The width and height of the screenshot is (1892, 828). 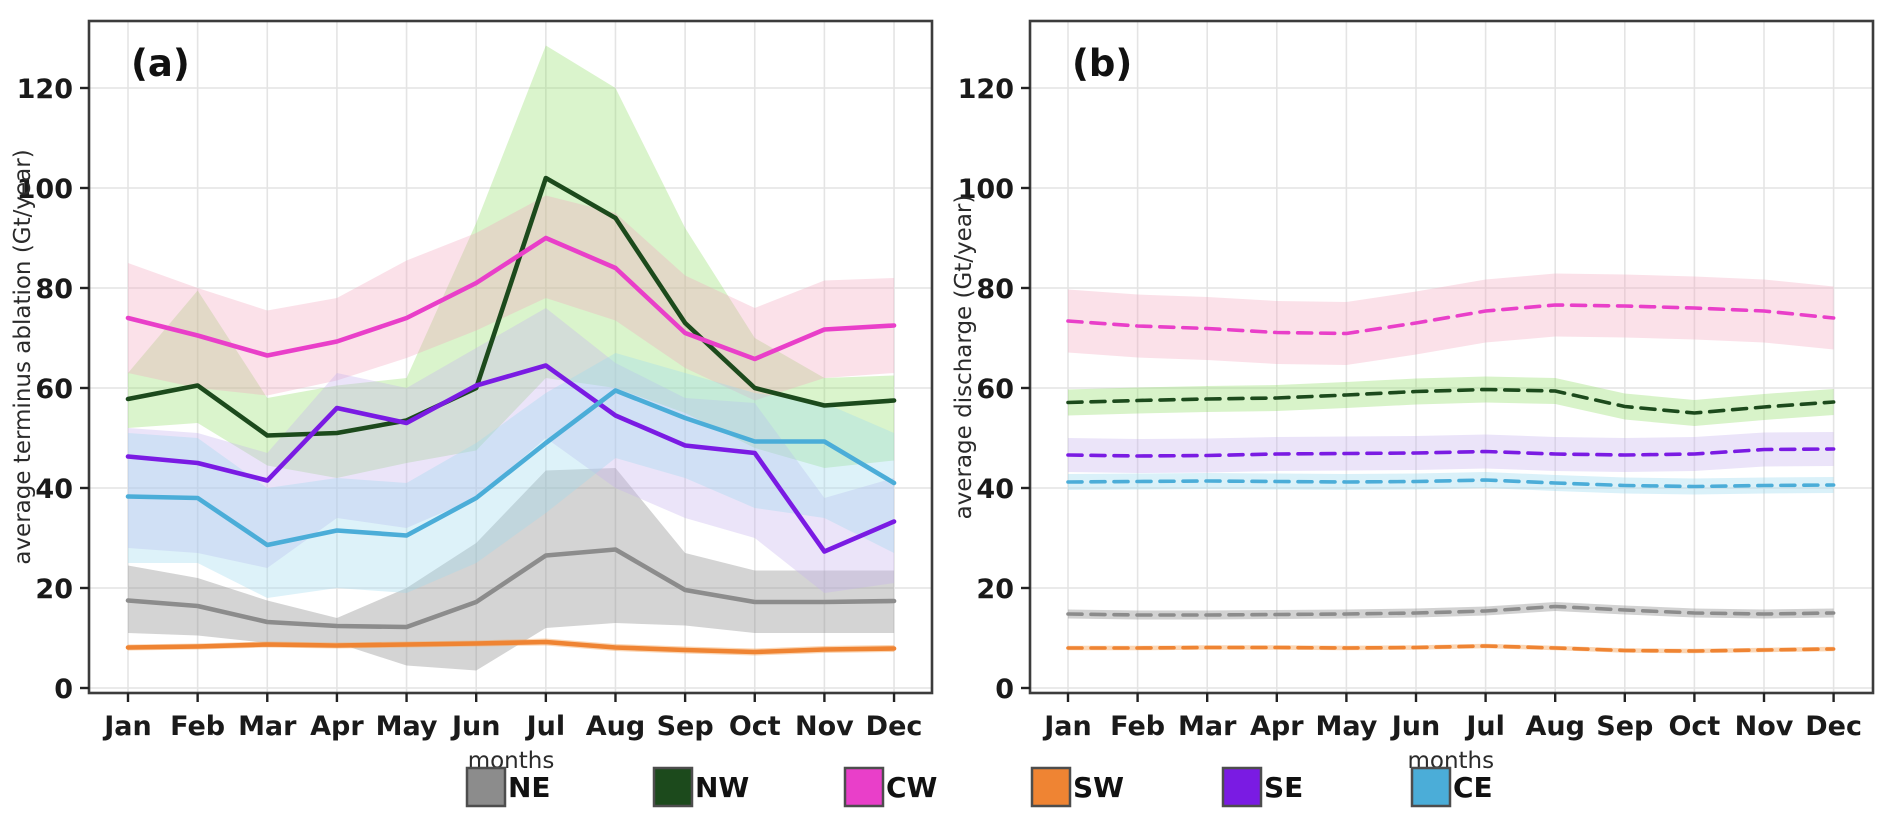 What do you see at coordinates (1473, 787) in the screenshot?
I see `legend-label: CE` at bounding box center [1473, 787].